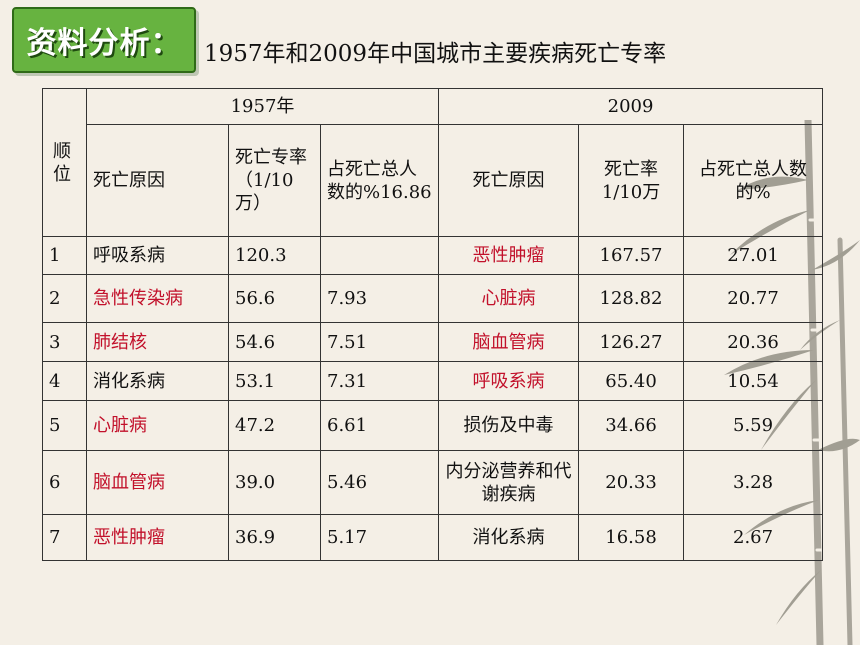  I want to click on rate-1957-cell: 36.9, so click(274, 537).